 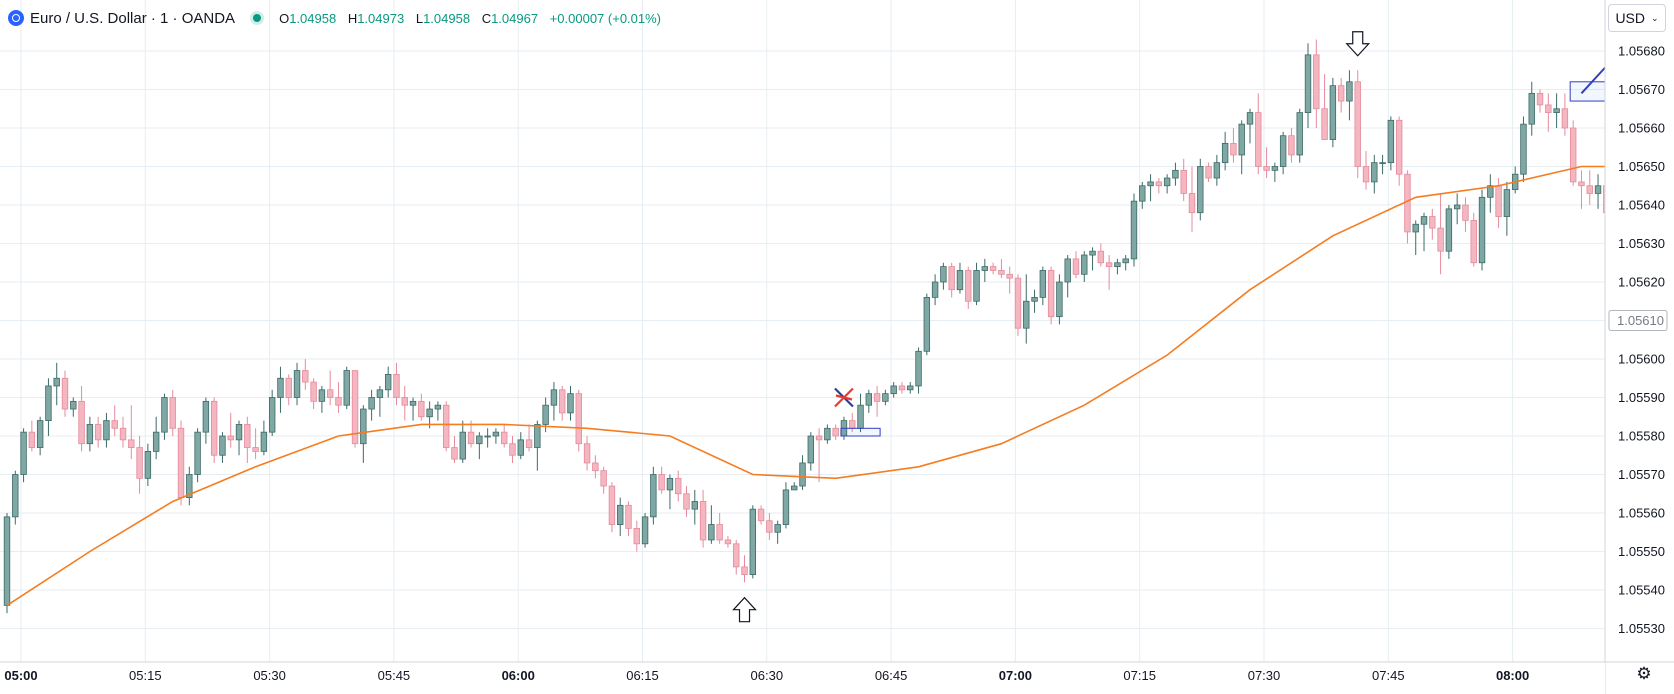 What do you see at coordinates (1644, 673) in the screenshot?
I see `gear-icon: ⚙` at bounding box center [1644, 673].